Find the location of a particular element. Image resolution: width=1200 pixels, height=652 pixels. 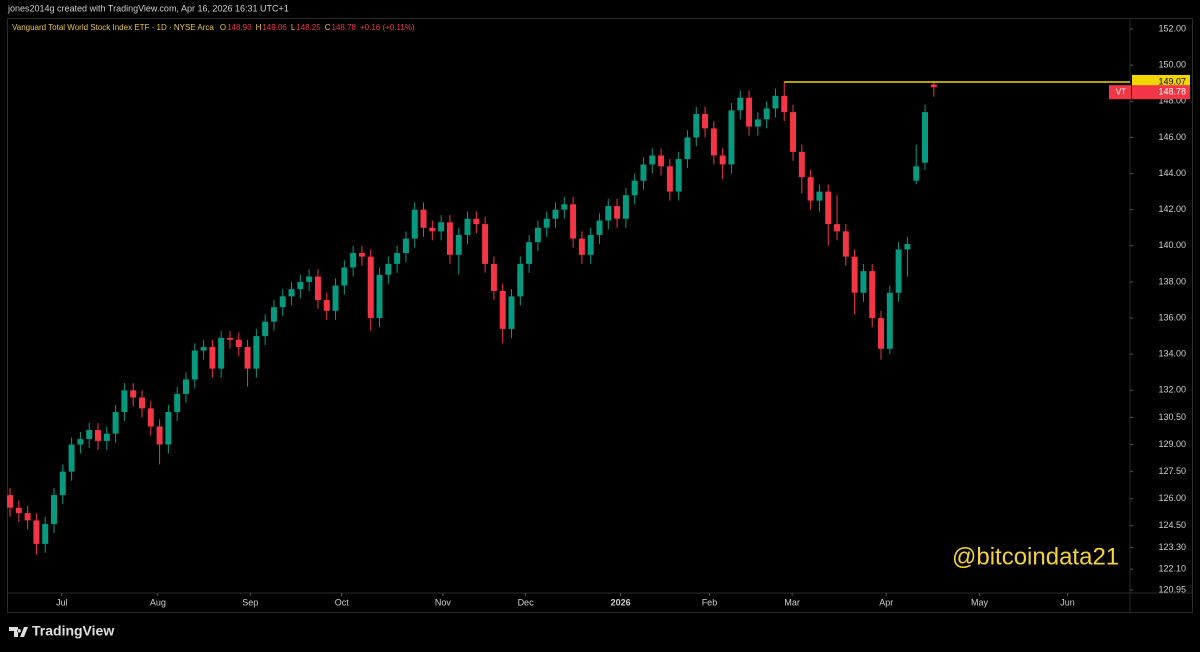

x-tick-label: Feb is located at coordinates (710, 602).